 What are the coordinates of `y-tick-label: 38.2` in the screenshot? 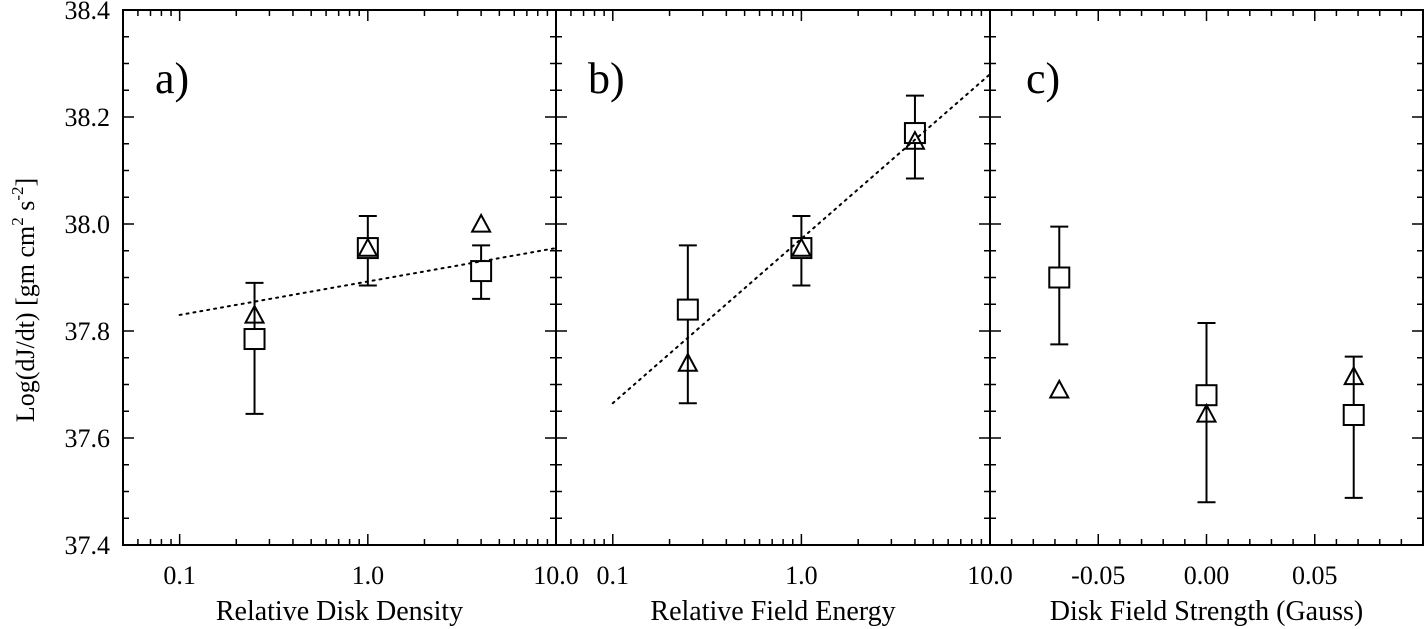 It's located at (88, 117).